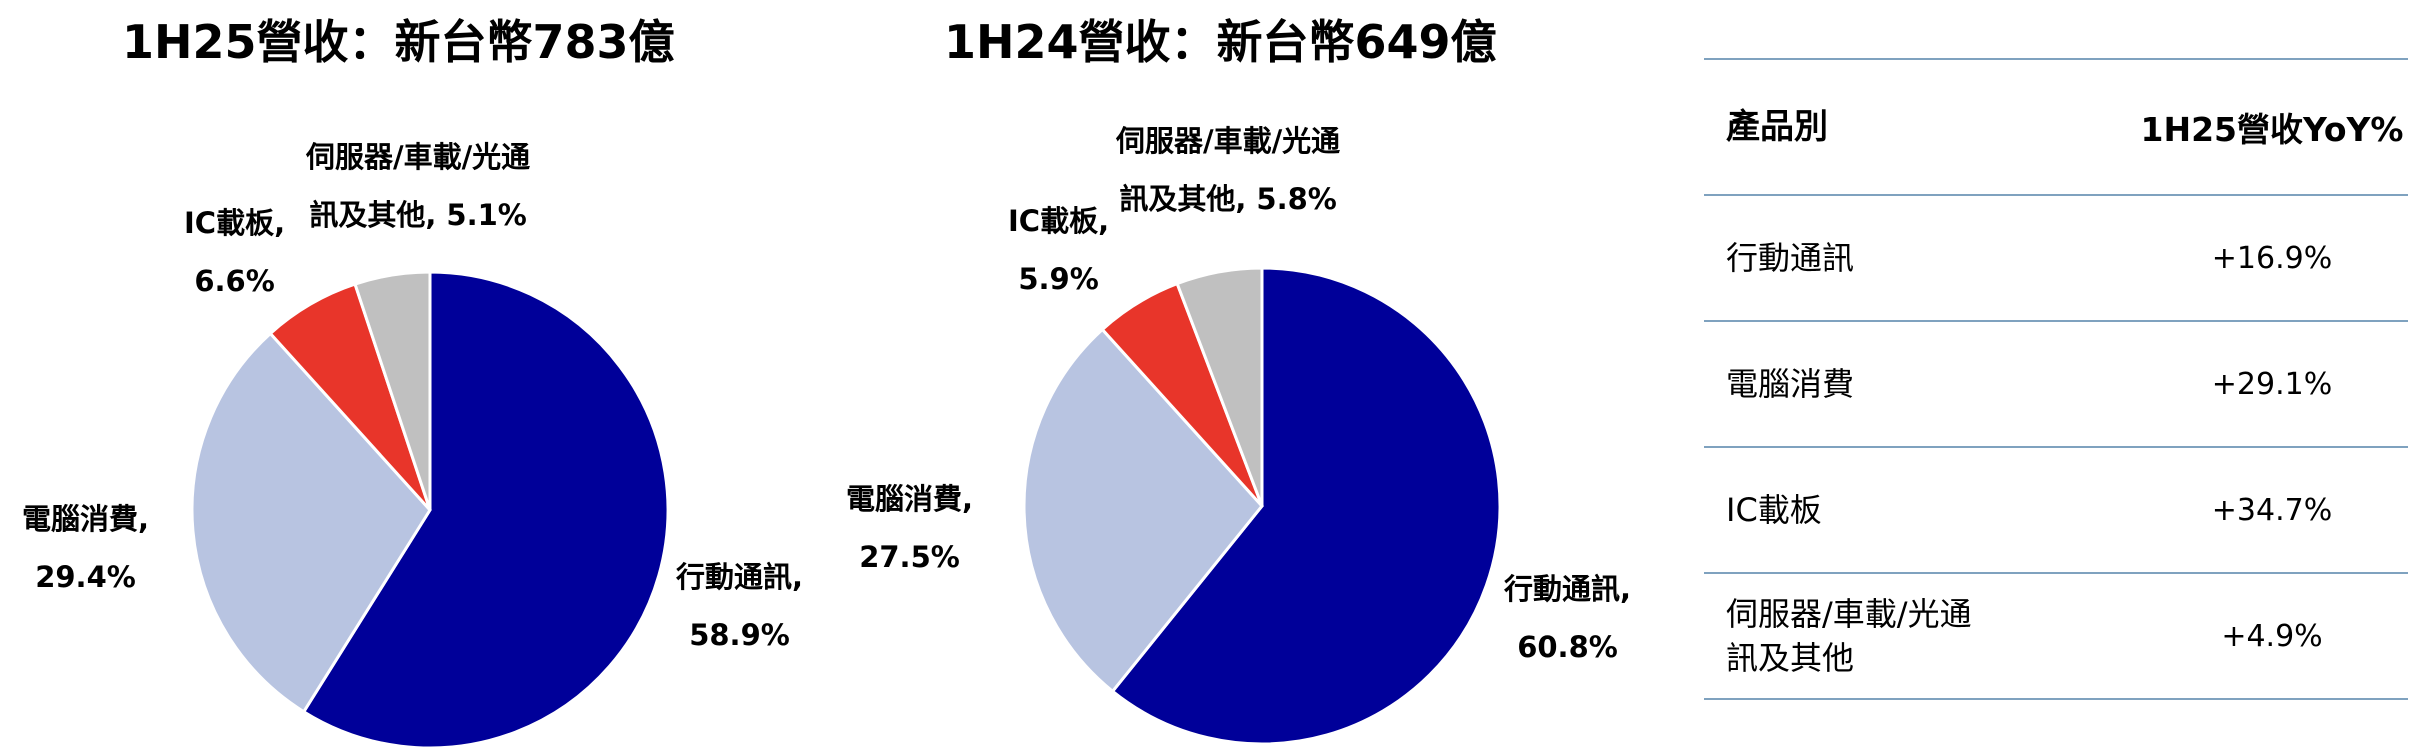 The height and width of the screenshot is (752, 2424). I want to click on pie1-label-mobile-value: 58.9%, so click(739, 635).